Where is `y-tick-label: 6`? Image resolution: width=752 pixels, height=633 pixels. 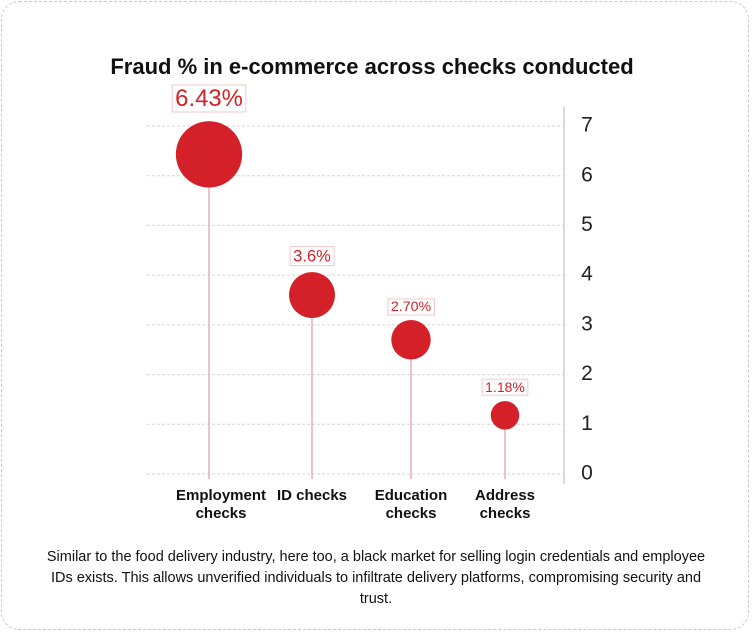
y-tick-label: 6 is located at coordinates (587, 174).